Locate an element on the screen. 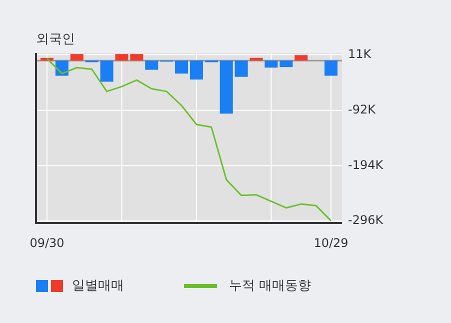 The image size is (451, 323). x-tick-label: 09/30 is located at coordinates (47, 243).